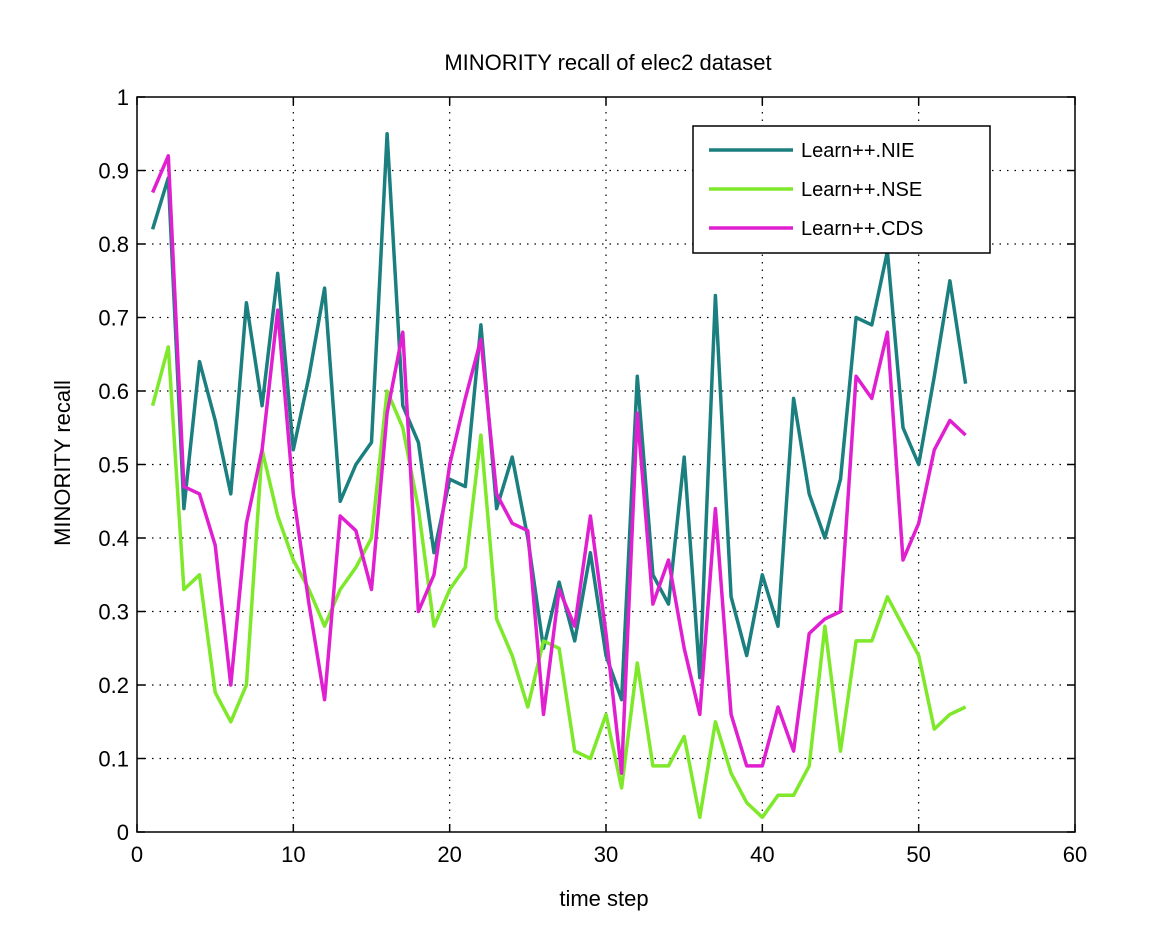 Image resolution: width=1162 pixels, height=930 pixels. Describe the element at coordinates (603, 898) in the screenshot. I see `x-axis-title: time step` at that location.